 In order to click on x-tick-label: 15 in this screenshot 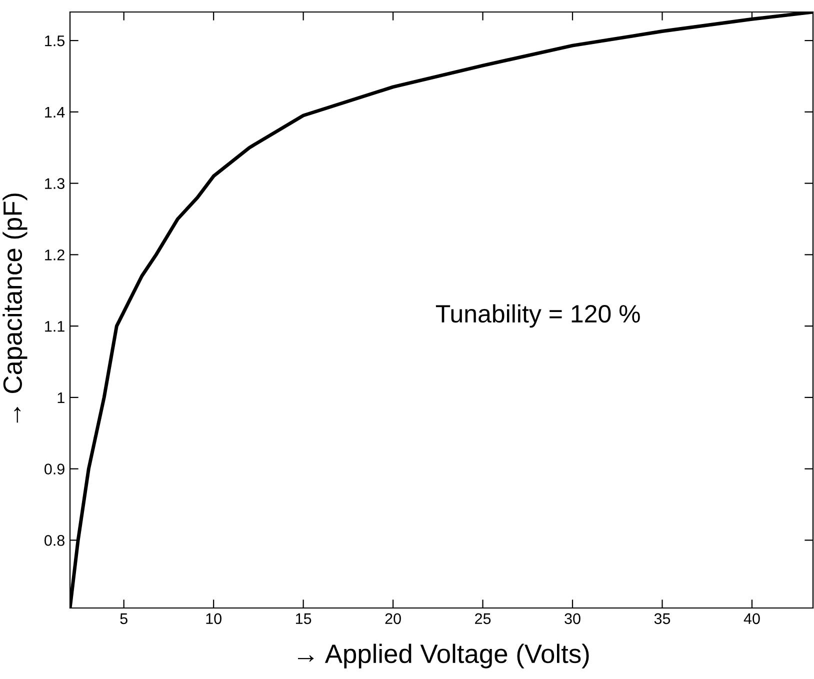, I will do `click(304, 618)`.